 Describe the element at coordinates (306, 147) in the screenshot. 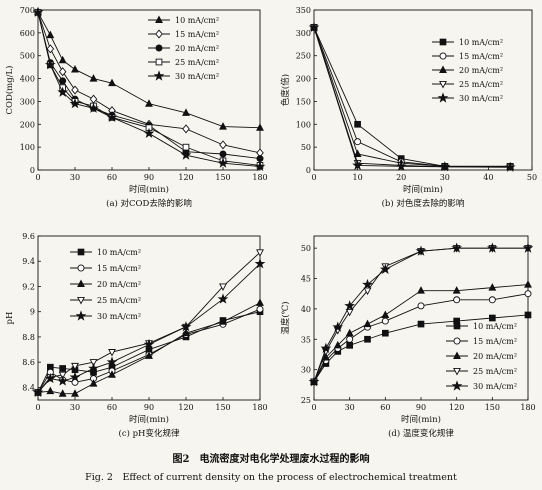

I see `y-tick-label: 50` at that location.